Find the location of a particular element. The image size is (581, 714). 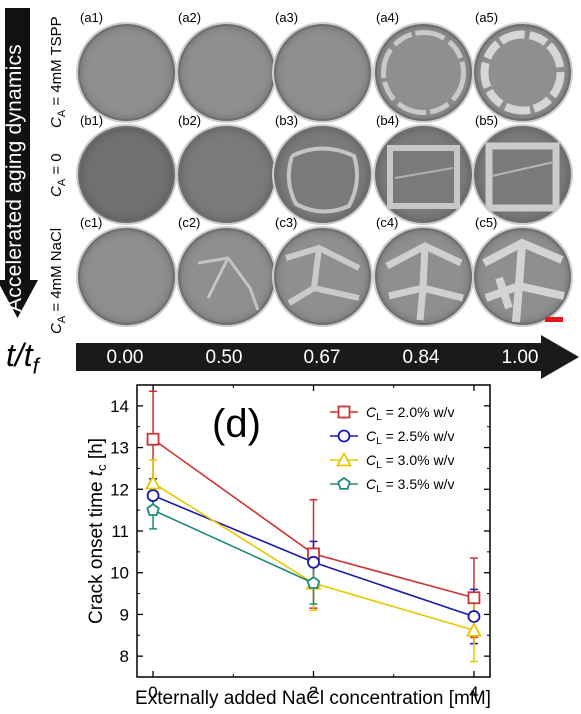

dish-c1 is located at coordinates (126, 276).